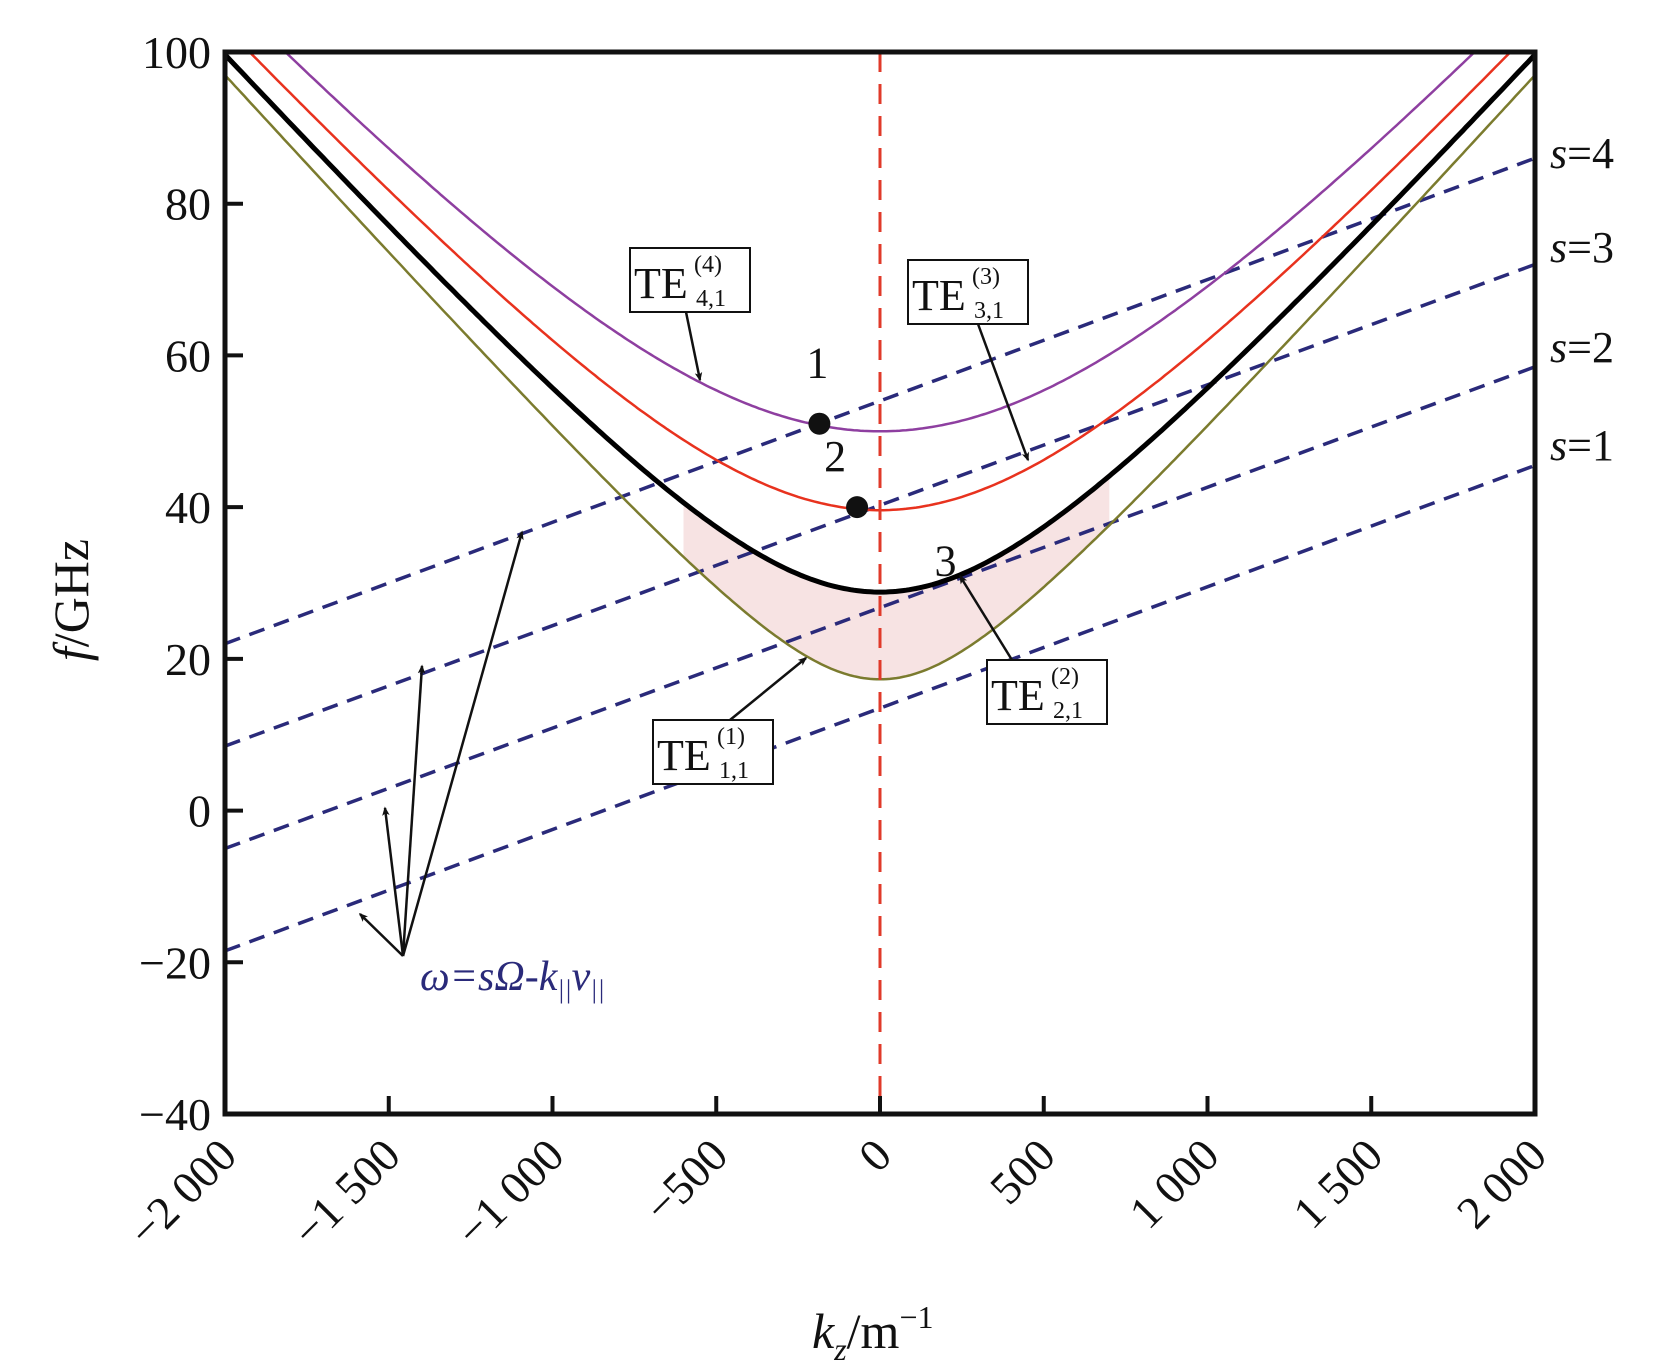 The width and height of the screenshot is (1673, 1369). I want to click on mode-label-te4: TE (4) 4,1, so click(690, 314).